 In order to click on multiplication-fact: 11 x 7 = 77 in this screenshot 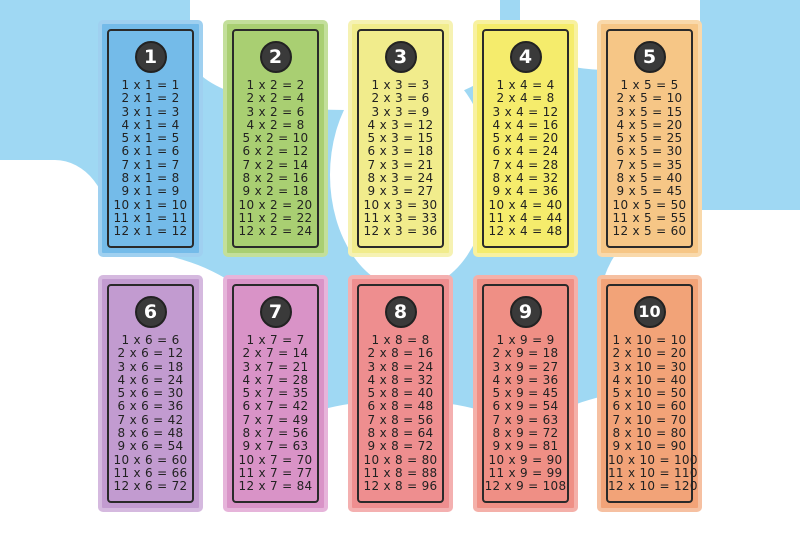, I will do `click(275, 472)`.